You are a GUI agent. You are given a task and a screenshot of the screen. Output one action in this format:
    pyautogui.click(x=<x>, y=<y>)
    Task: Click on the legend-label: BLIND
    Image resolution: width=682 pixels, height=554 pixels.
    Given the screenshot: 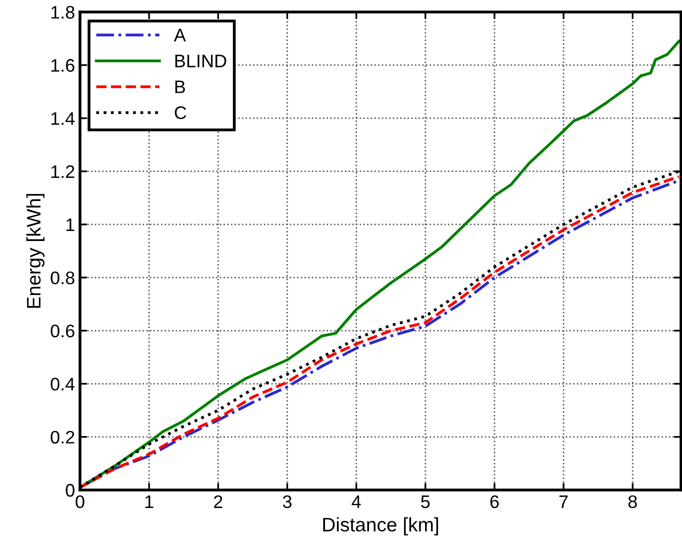 What is the action you would take?
    pyautogui.click(x=200, y=61)
    